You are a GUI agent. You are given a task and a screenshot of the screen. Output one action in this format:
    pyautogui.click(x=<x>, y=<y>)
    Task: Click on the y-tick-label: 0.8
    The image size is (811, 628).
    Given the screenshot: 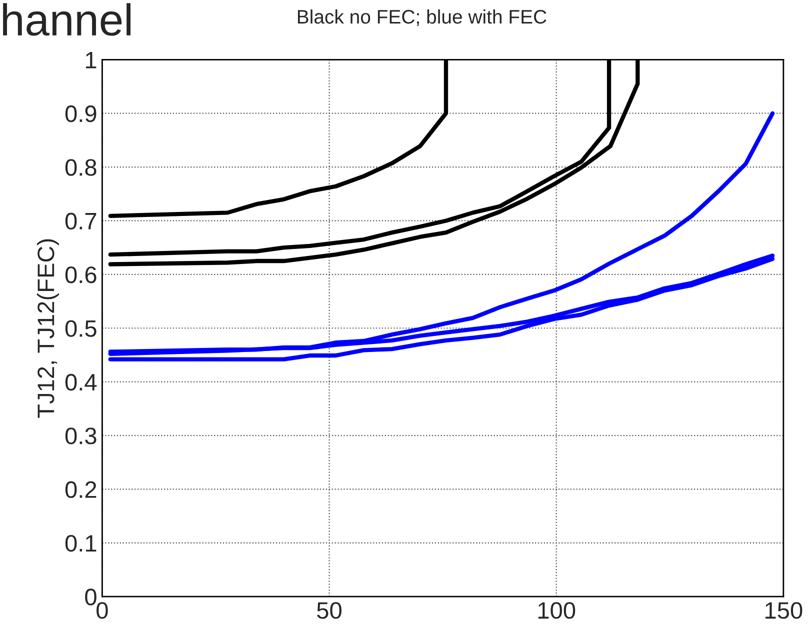 What is the action you would take?
    pyautogui.click(x=80, y=167)
    